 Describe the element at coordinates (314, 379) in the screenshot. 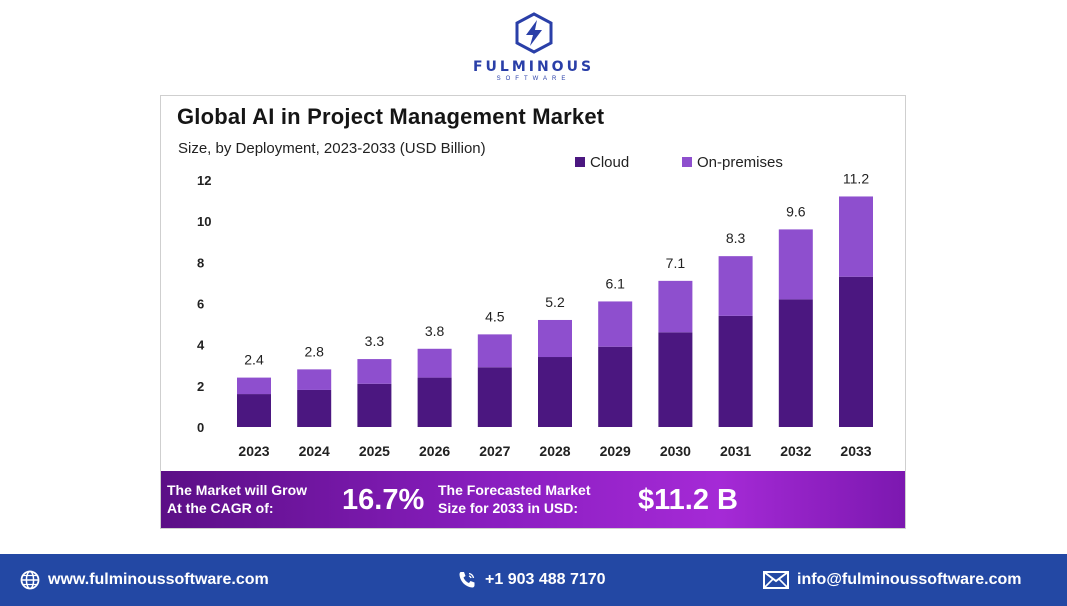

I see `bar-on-premises-2024` at that location.